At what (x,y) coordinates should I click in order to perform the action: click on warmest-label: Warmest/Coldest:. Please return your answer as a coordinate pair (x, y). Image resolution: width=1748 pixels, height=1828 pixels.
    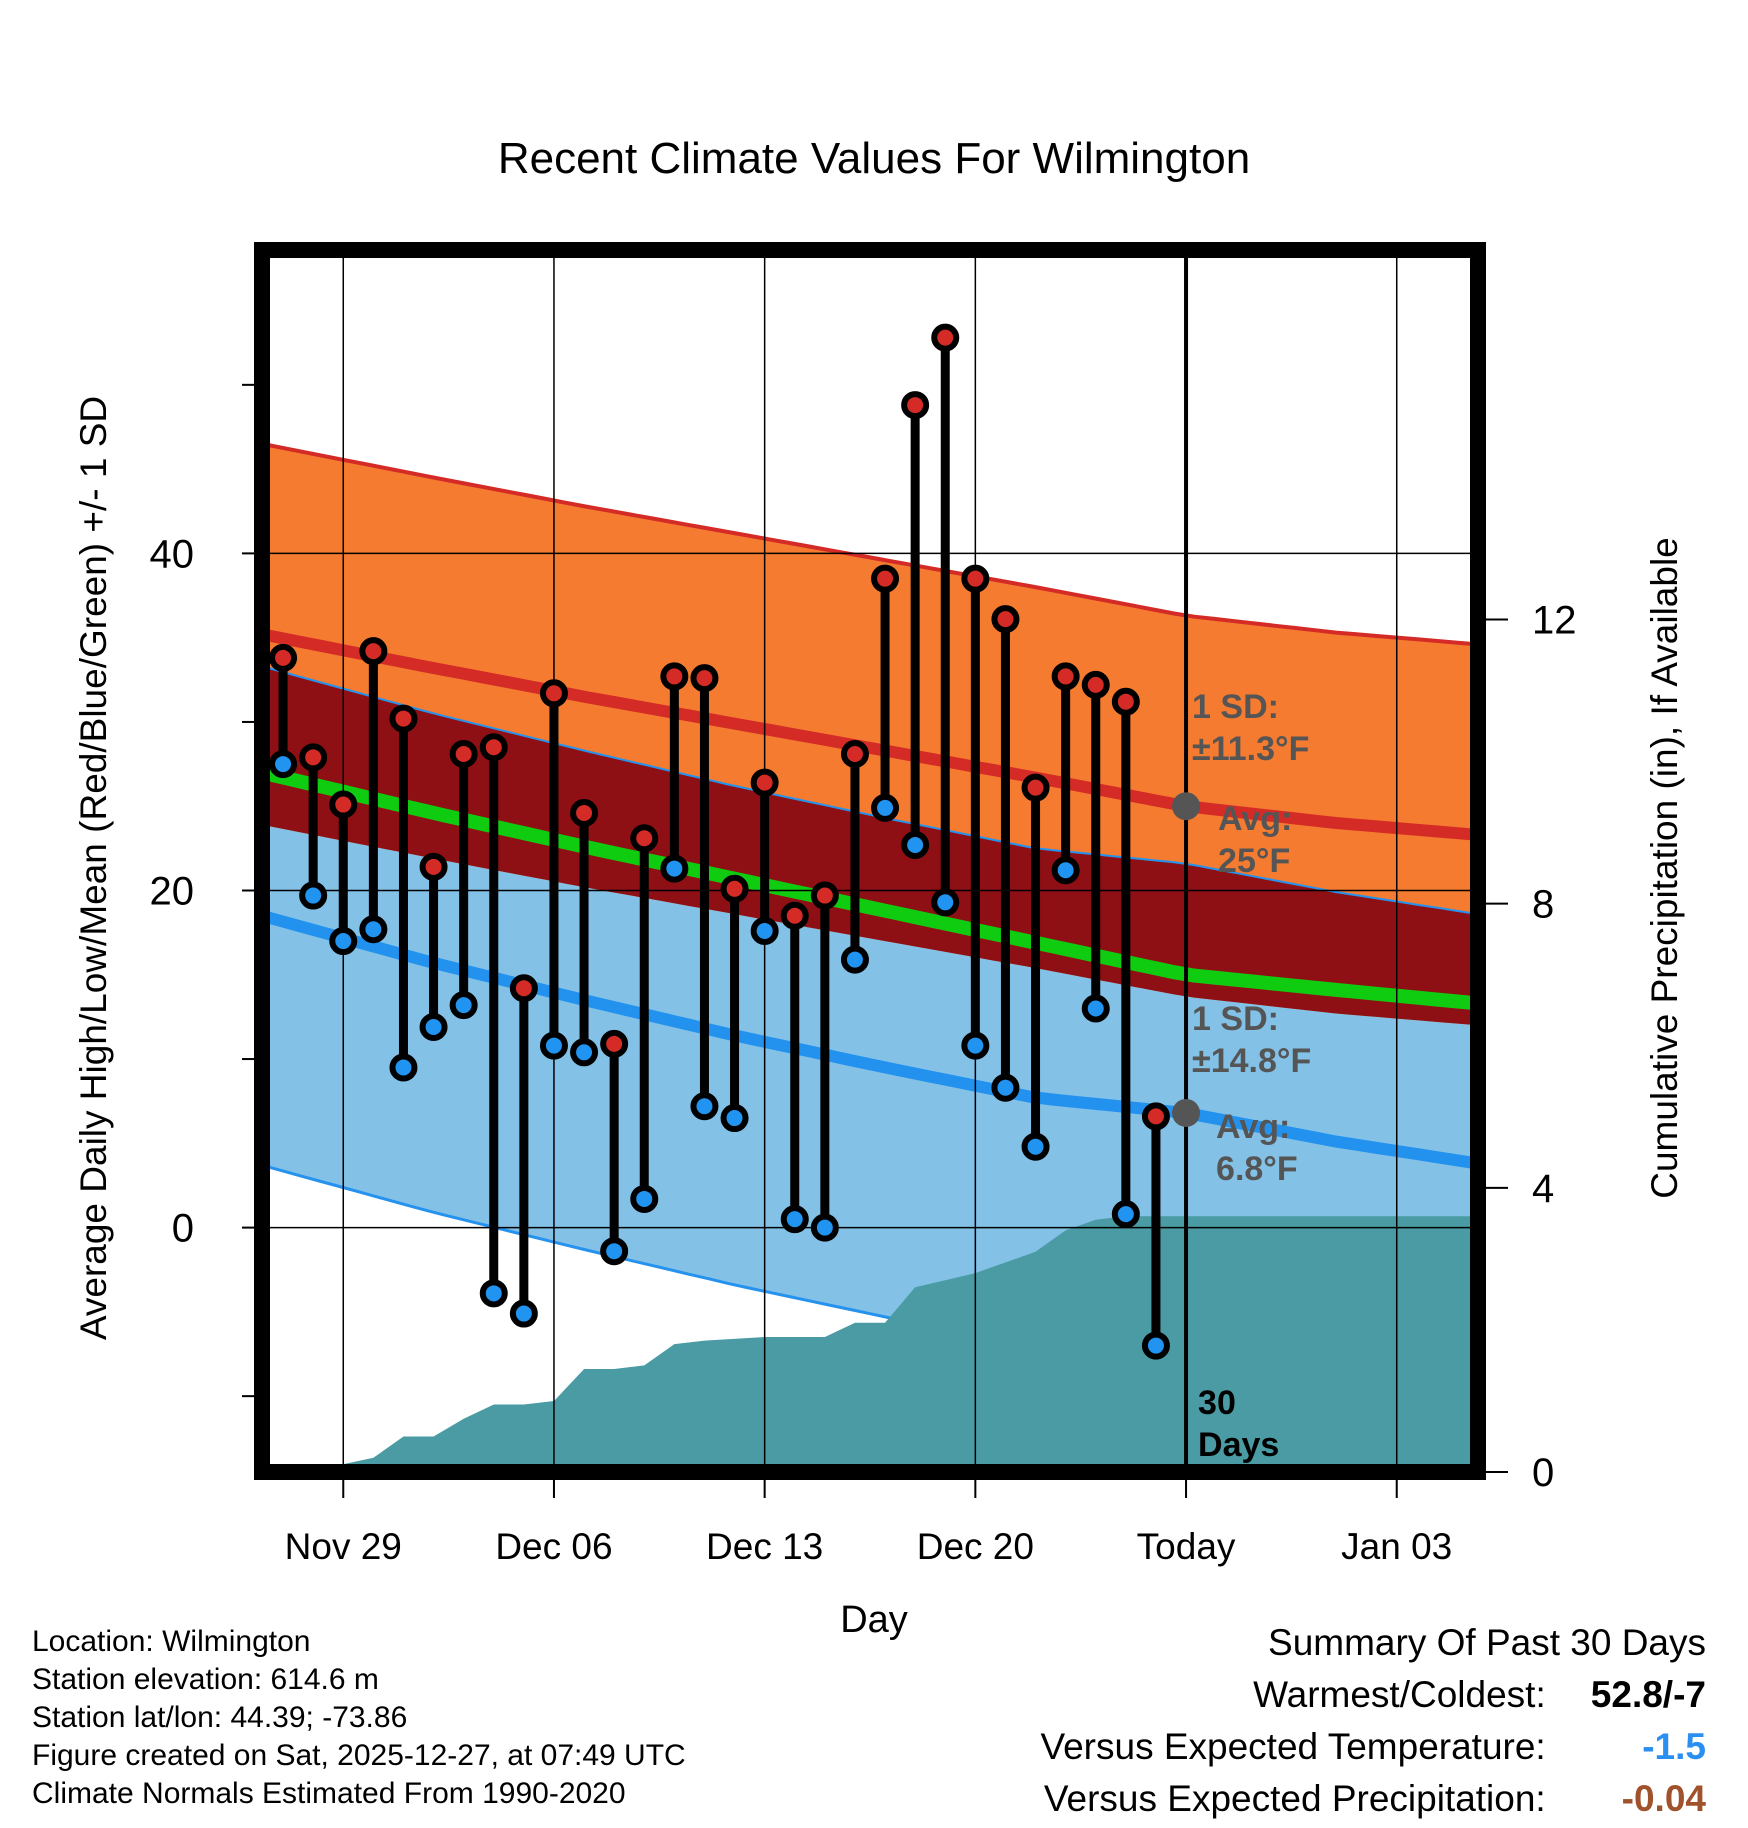
    Looking at the image, I should click on (1399, 1694).